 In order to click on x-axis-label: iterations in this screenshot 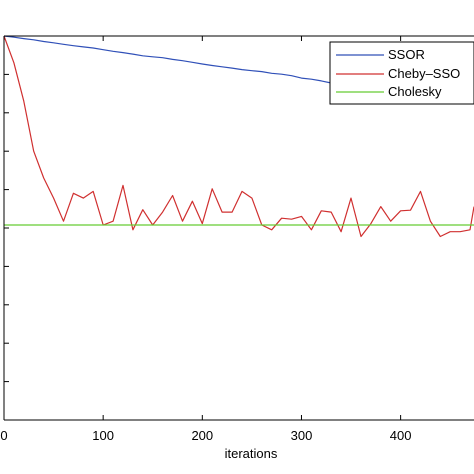, I will do `click(251, 453)`.